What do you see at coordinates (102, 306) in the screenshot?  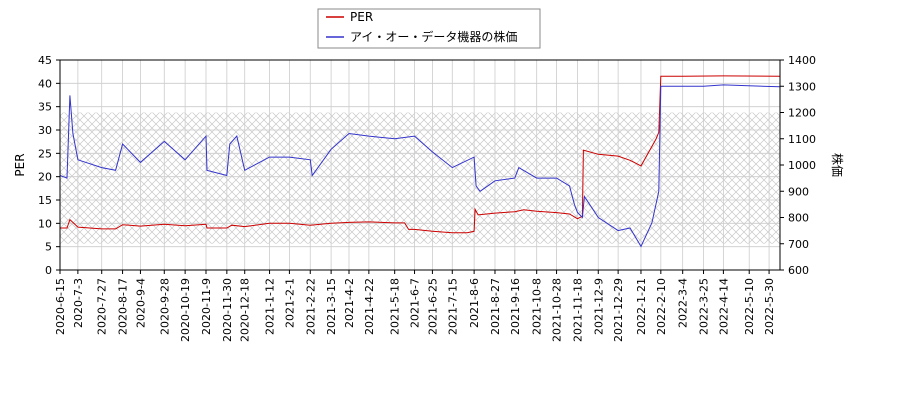 I see `x-tick-label: 2020-7-27` at bounding box center [102, 306].